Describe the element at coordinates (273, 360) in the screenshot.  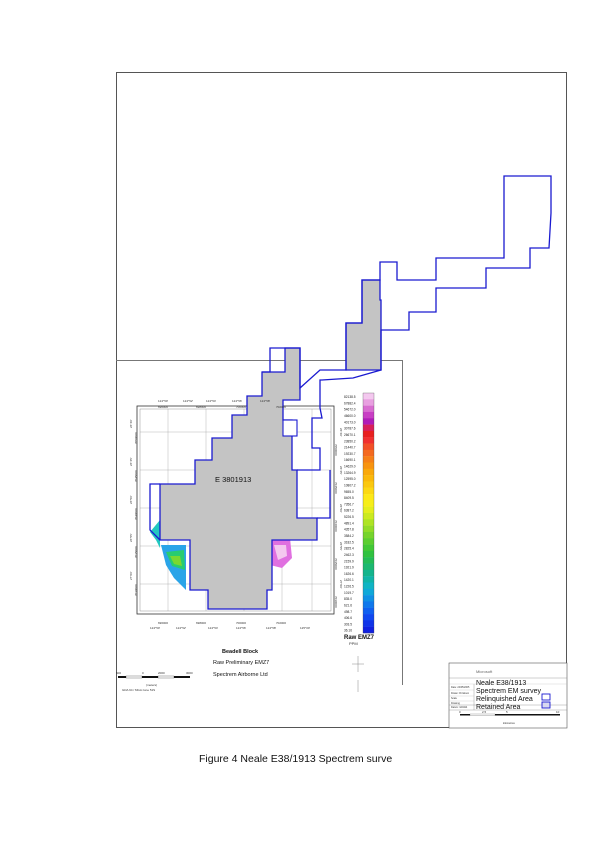
I see `relinquished-northwest` at that location.